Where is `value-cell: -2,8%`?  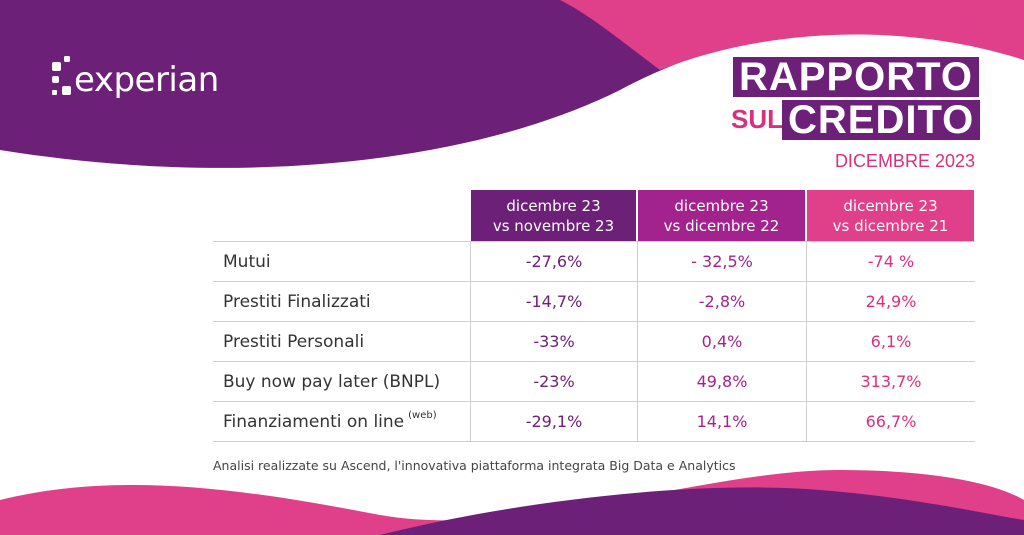
value-cell: -2,8% is located at coordinates (721, 302).